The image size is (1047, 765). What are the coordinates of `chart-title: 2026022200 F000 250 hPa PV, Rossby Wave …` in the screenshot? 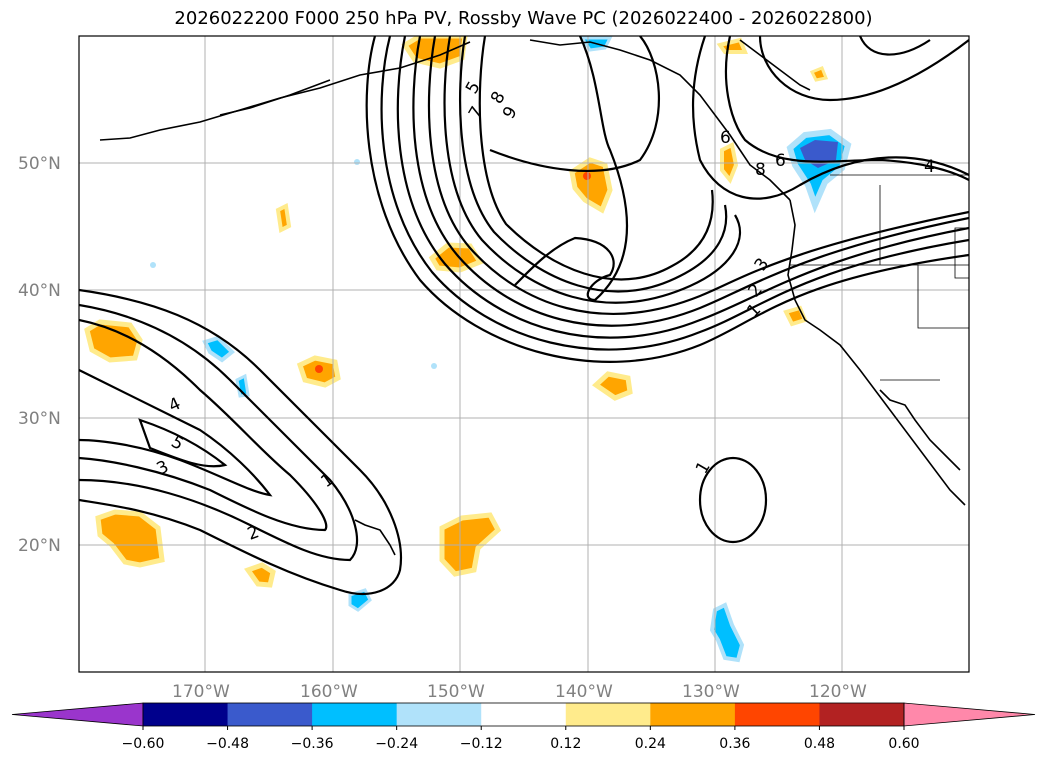 It's located at (523, 18).